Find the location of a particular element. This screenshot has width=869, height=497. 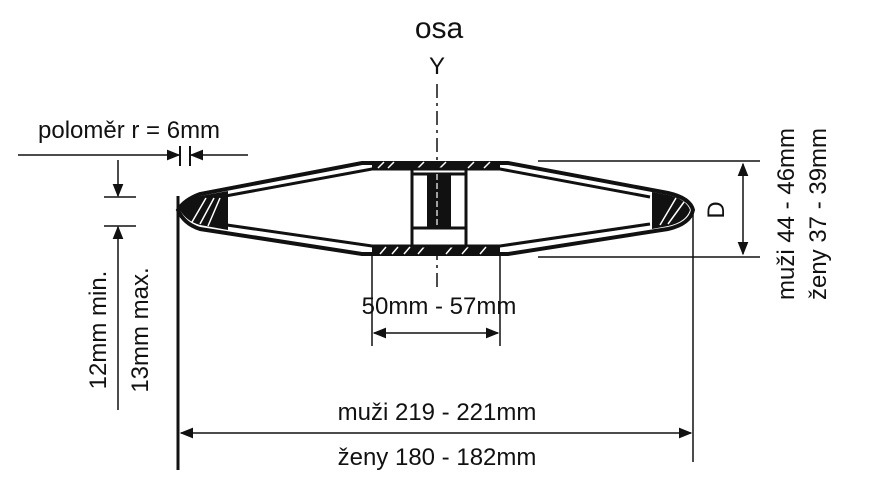

discus-right-rim-hatch is located at coordinates (672, 211).